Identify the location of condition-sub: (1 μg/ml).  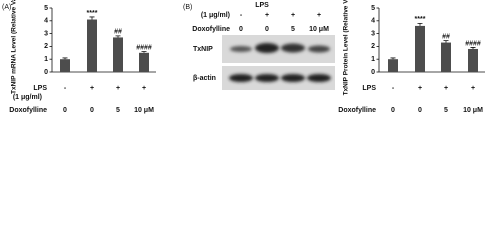
(27, 97).